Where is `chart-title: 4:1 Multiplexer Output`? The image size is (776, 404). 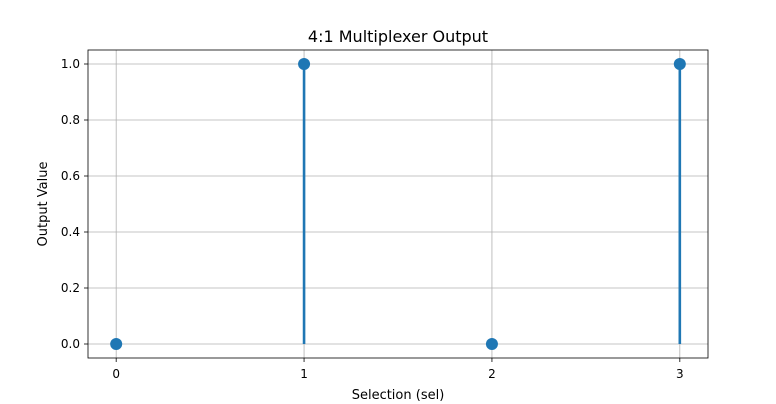
chart-title: 4:1 Multiplexer Output is located at coordinates (398, 36).